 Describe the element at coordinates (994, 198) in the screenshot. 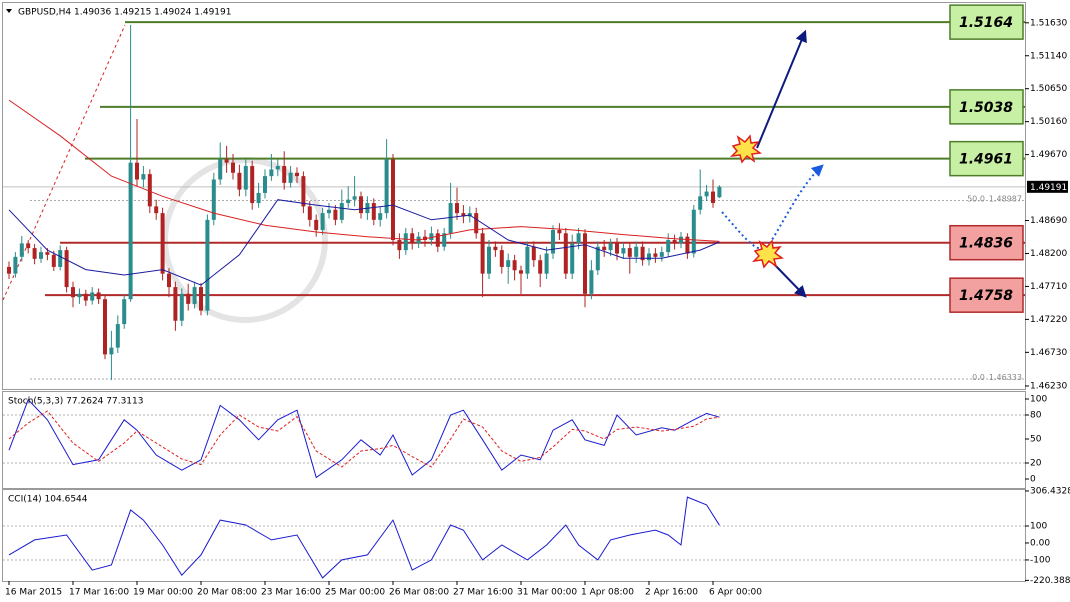

I see `fib-level-text: 50.0 1.48987` at that location.